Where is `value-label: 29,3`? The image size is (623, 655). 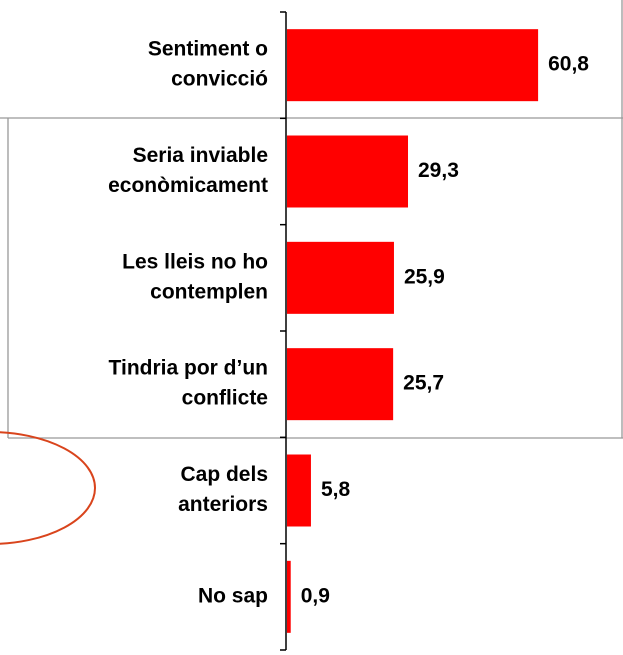 value-label: 29,3 is located at coordinates (438, 170).